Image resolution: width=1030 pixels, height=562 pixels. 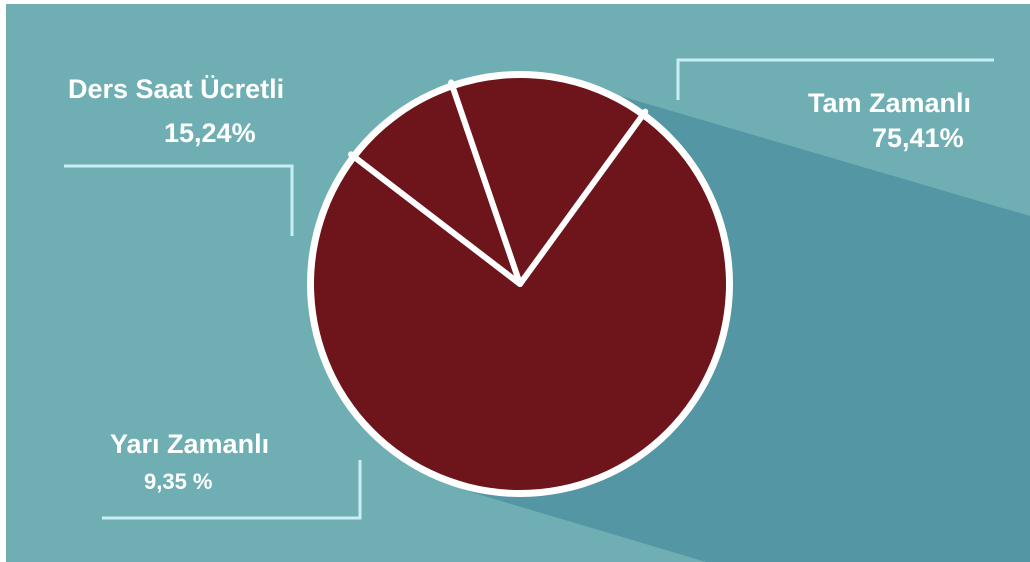 What do you see at coordinates (179, 200) in the screenshot?
I see `leader-line-ders-saat-ucretli` at bounding box center [179, 200].